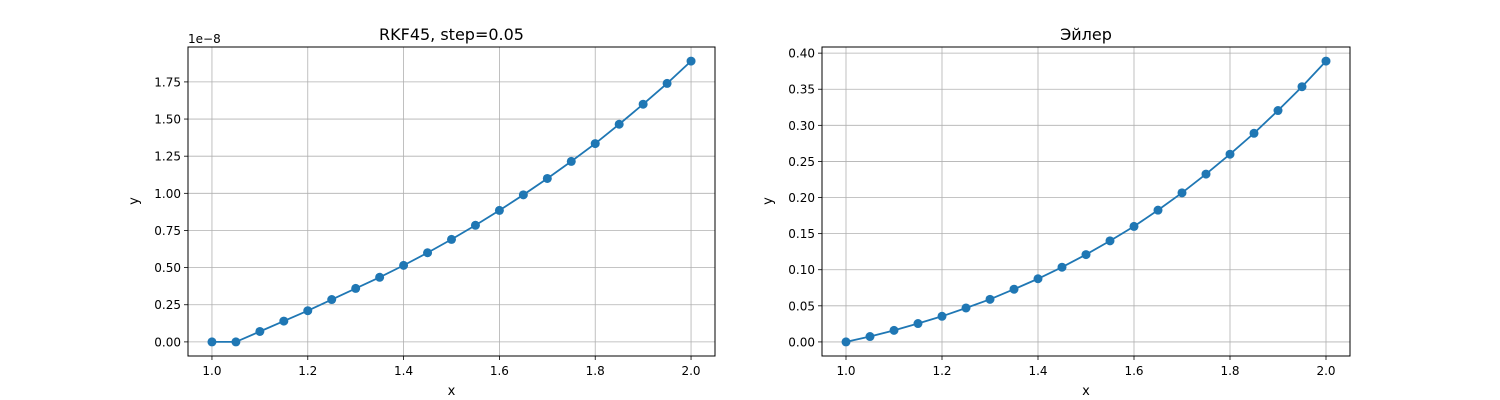 The height and width of the screenshot is (400, 1500). What do you see at coordinates (801, 126) in the screenshot?
I see `y-tick-label: 0.30` at bounding box center [801, 126].